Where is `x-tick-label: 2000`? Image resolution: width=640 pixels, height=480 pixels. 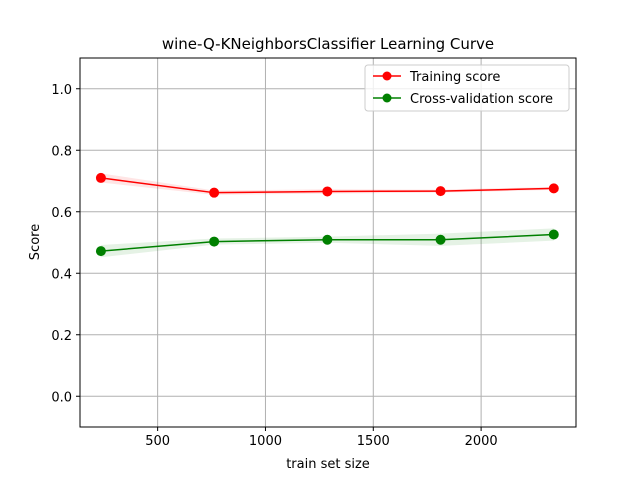 x-tick-label: 2000 is located at coordinates (481, 441).